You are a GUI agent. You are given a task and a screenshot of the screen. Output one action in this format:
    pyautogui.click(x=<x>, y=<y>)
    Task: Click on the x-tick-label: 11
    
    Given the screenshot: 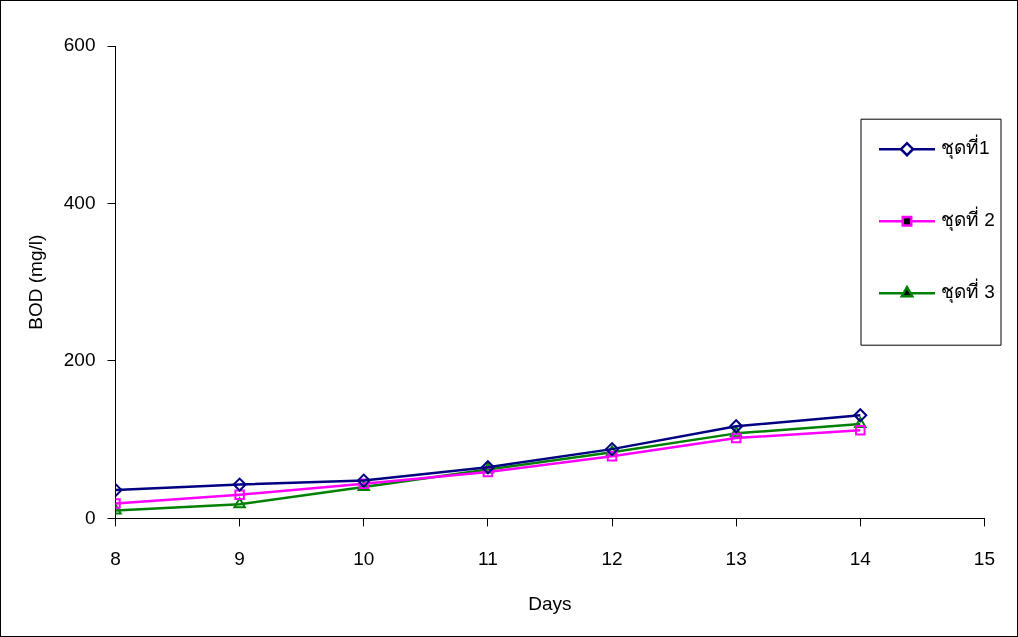 What is the action you would take?
    pyautogui.click(x=488, y=559)
    